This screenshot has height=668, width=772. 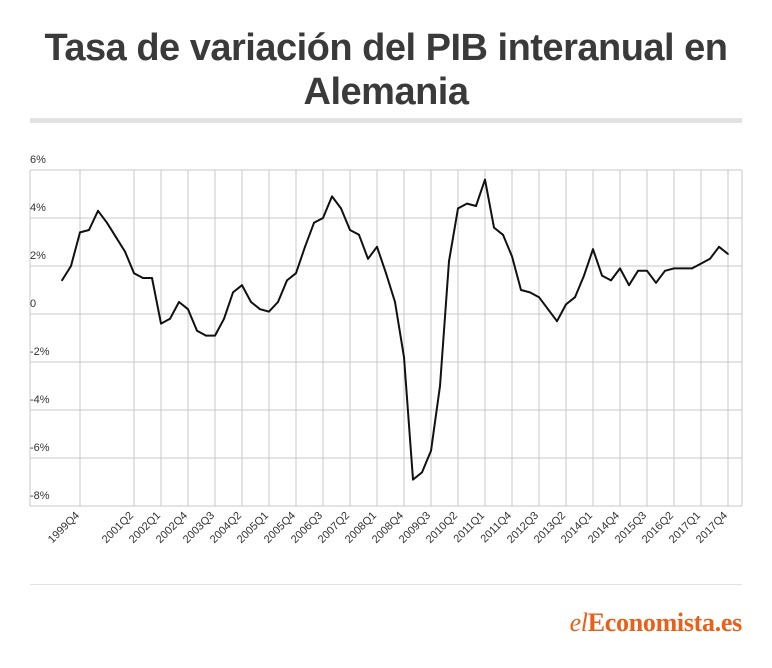 I want to click on y-axis-ticks: 6% 4% 2% 0 -2% -4% -6% -8%, so click(x=40, y=328).